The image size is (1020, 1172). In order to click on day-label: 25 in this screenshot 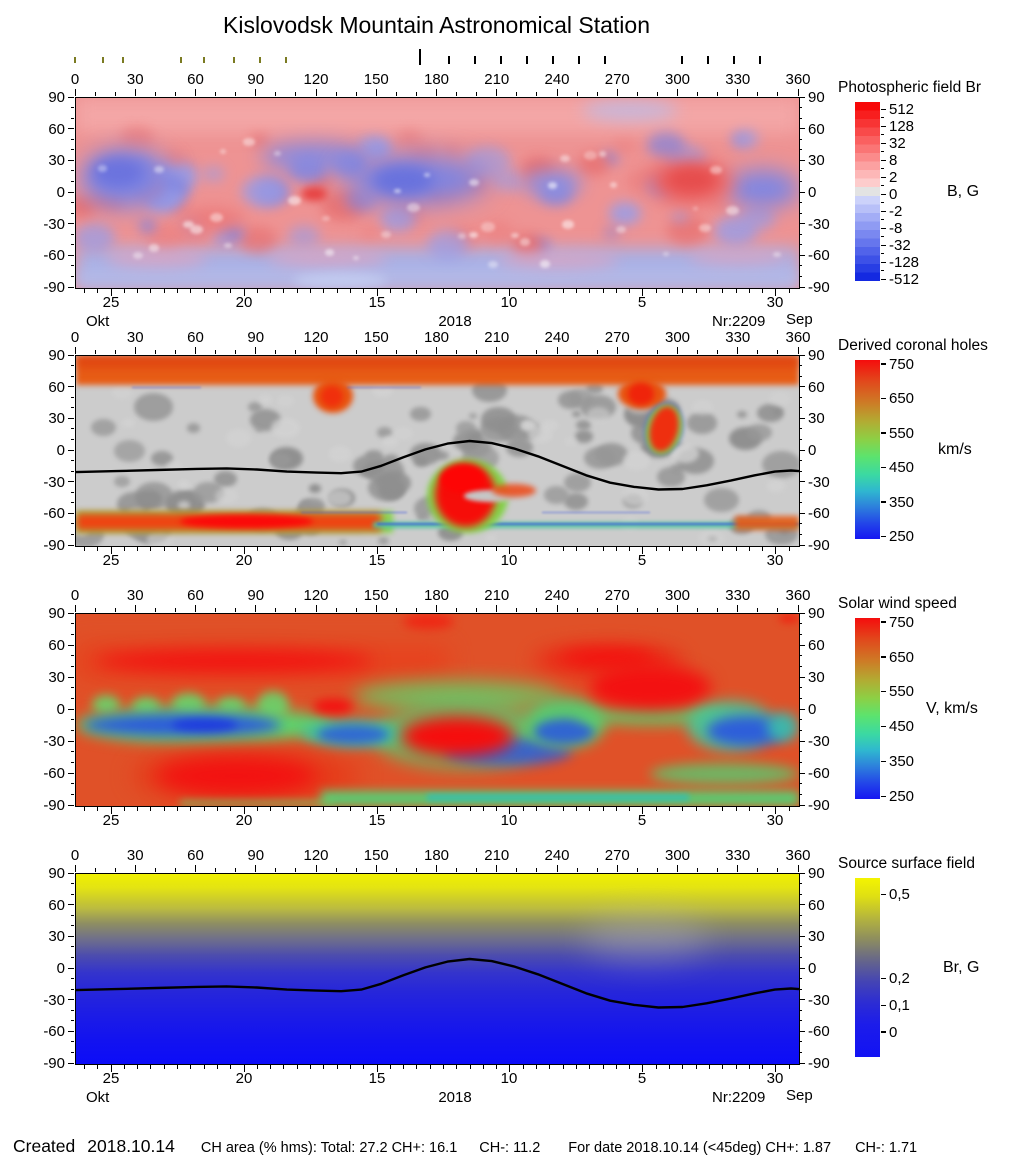, I will do `click(111, 1078)`.